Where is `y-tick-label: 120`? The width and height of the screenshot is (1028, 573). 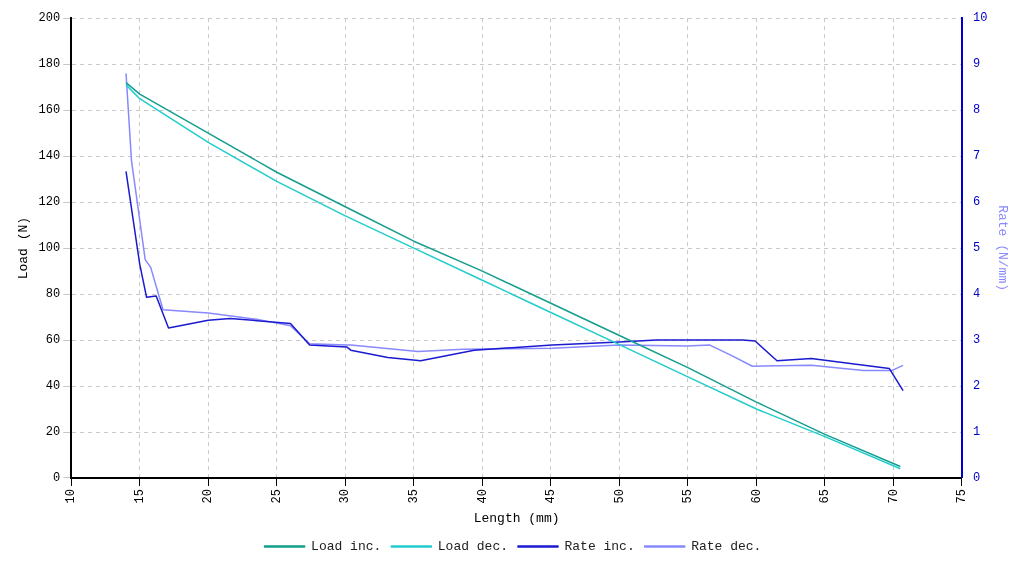 y-tick-label: 120 is located at coordinates (49, 202).